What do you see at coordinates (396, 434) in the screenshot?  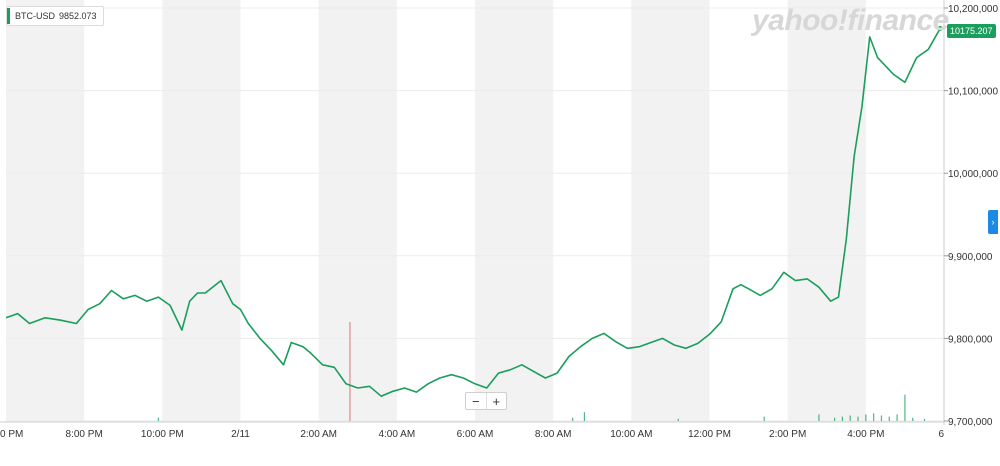 I see `x-tick-label: 4:00 AM` at bounding box center [396, 434].